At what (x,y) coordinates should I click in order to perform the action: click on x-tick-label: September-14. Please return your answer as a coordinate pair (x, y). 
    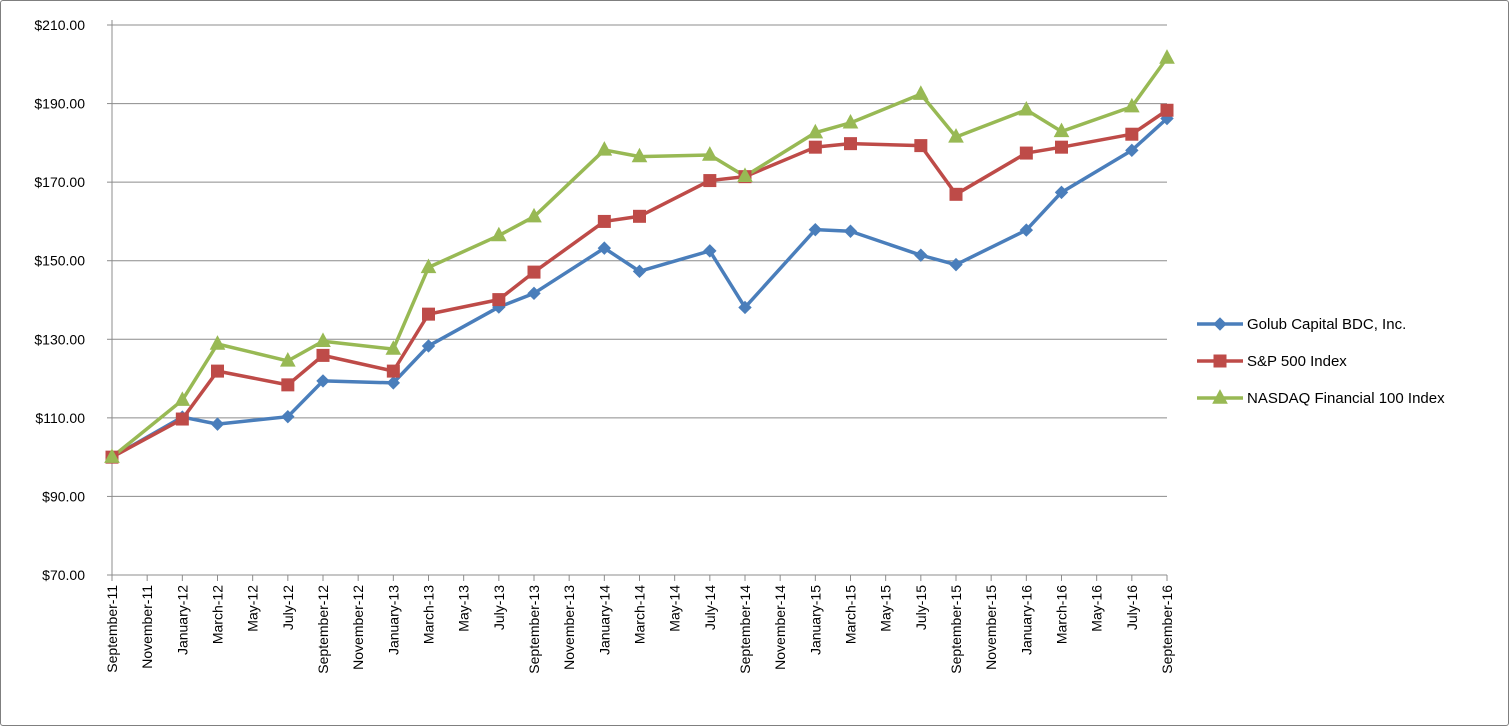
    Looking at the image, I should click on (745, 629).